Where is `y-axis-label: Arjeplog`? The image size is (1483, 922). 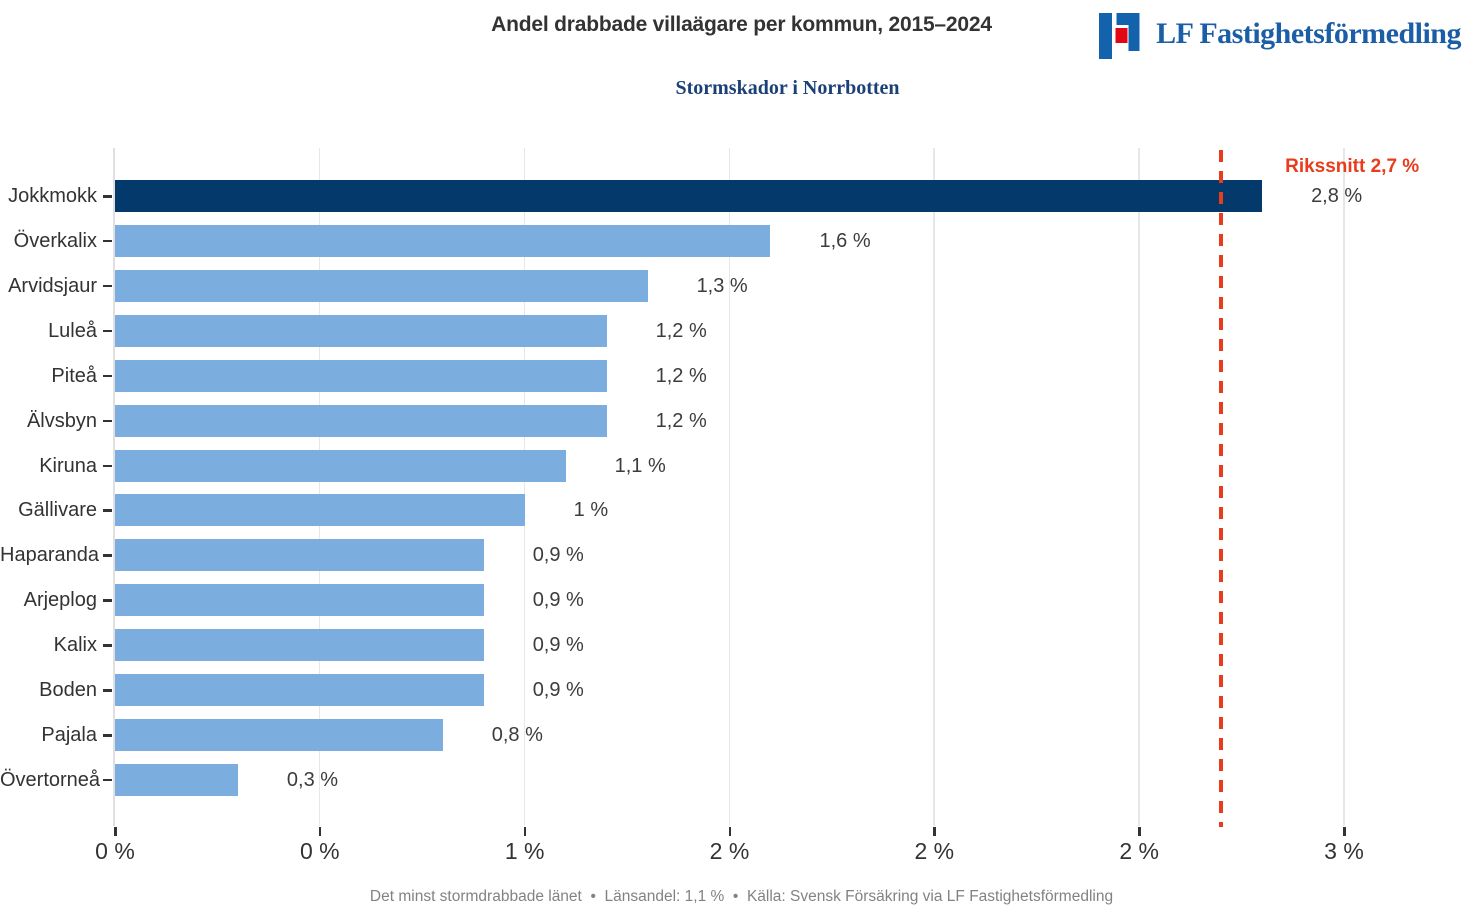 y-axis-label: Arjeplog is located at coordinates (60, 600).